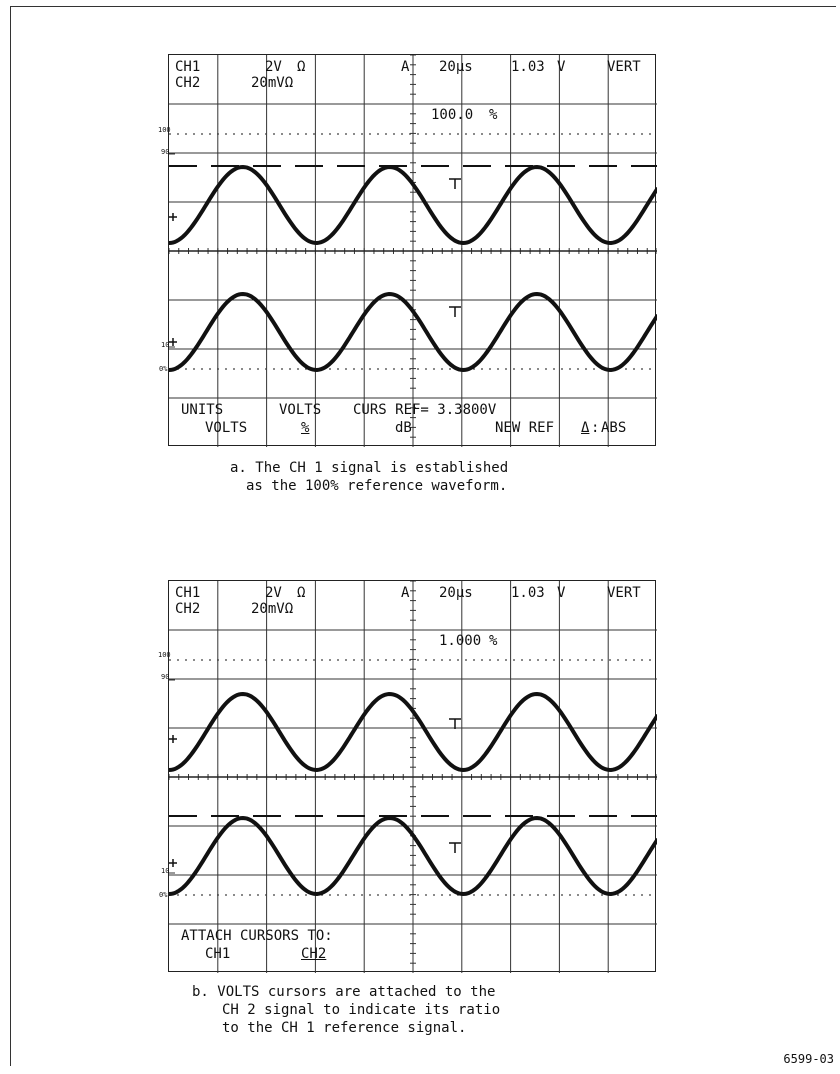  I want to click on caption-b-line3: to the CH 1 reference signal., so click(344, 1028).